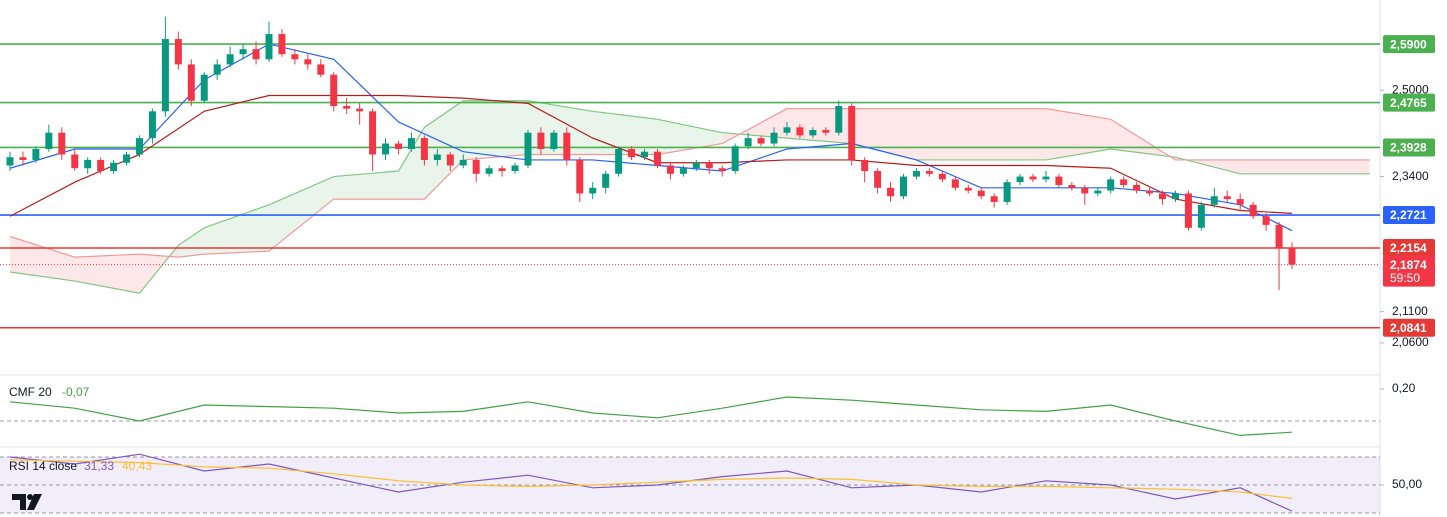 The height and width of the screenshot is (517, 1447). I want to click on level-label: 2,4765, so click(1408, 103).